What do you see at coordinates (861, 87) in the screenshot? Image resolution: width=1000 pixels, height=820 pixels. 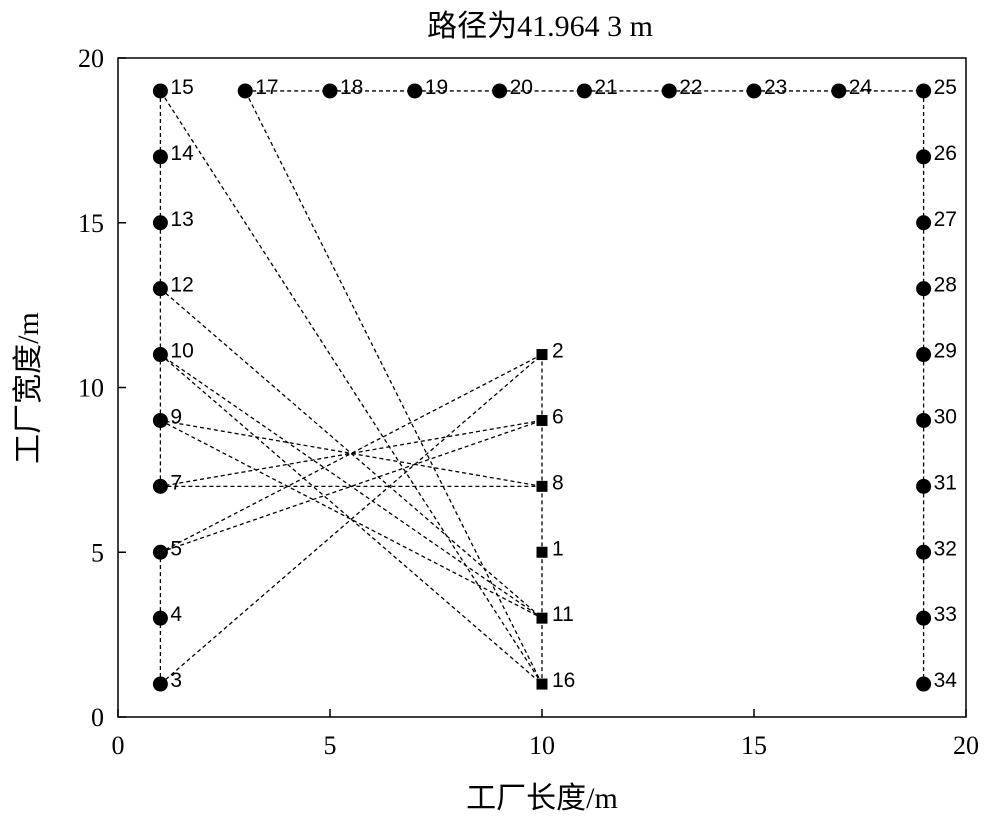 I see `node-label-24: 24` at bounding box center [861, 87].